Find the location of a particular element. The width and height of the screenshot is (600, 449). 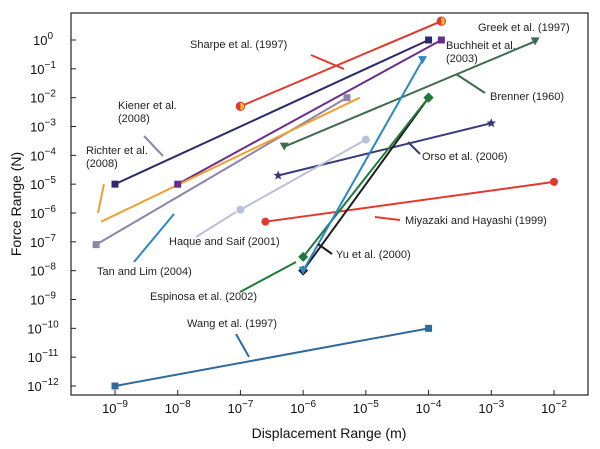

annotation-label-tan-and-lim-2004: Tan and Lim (2004) is located at coordinates (144, 272).